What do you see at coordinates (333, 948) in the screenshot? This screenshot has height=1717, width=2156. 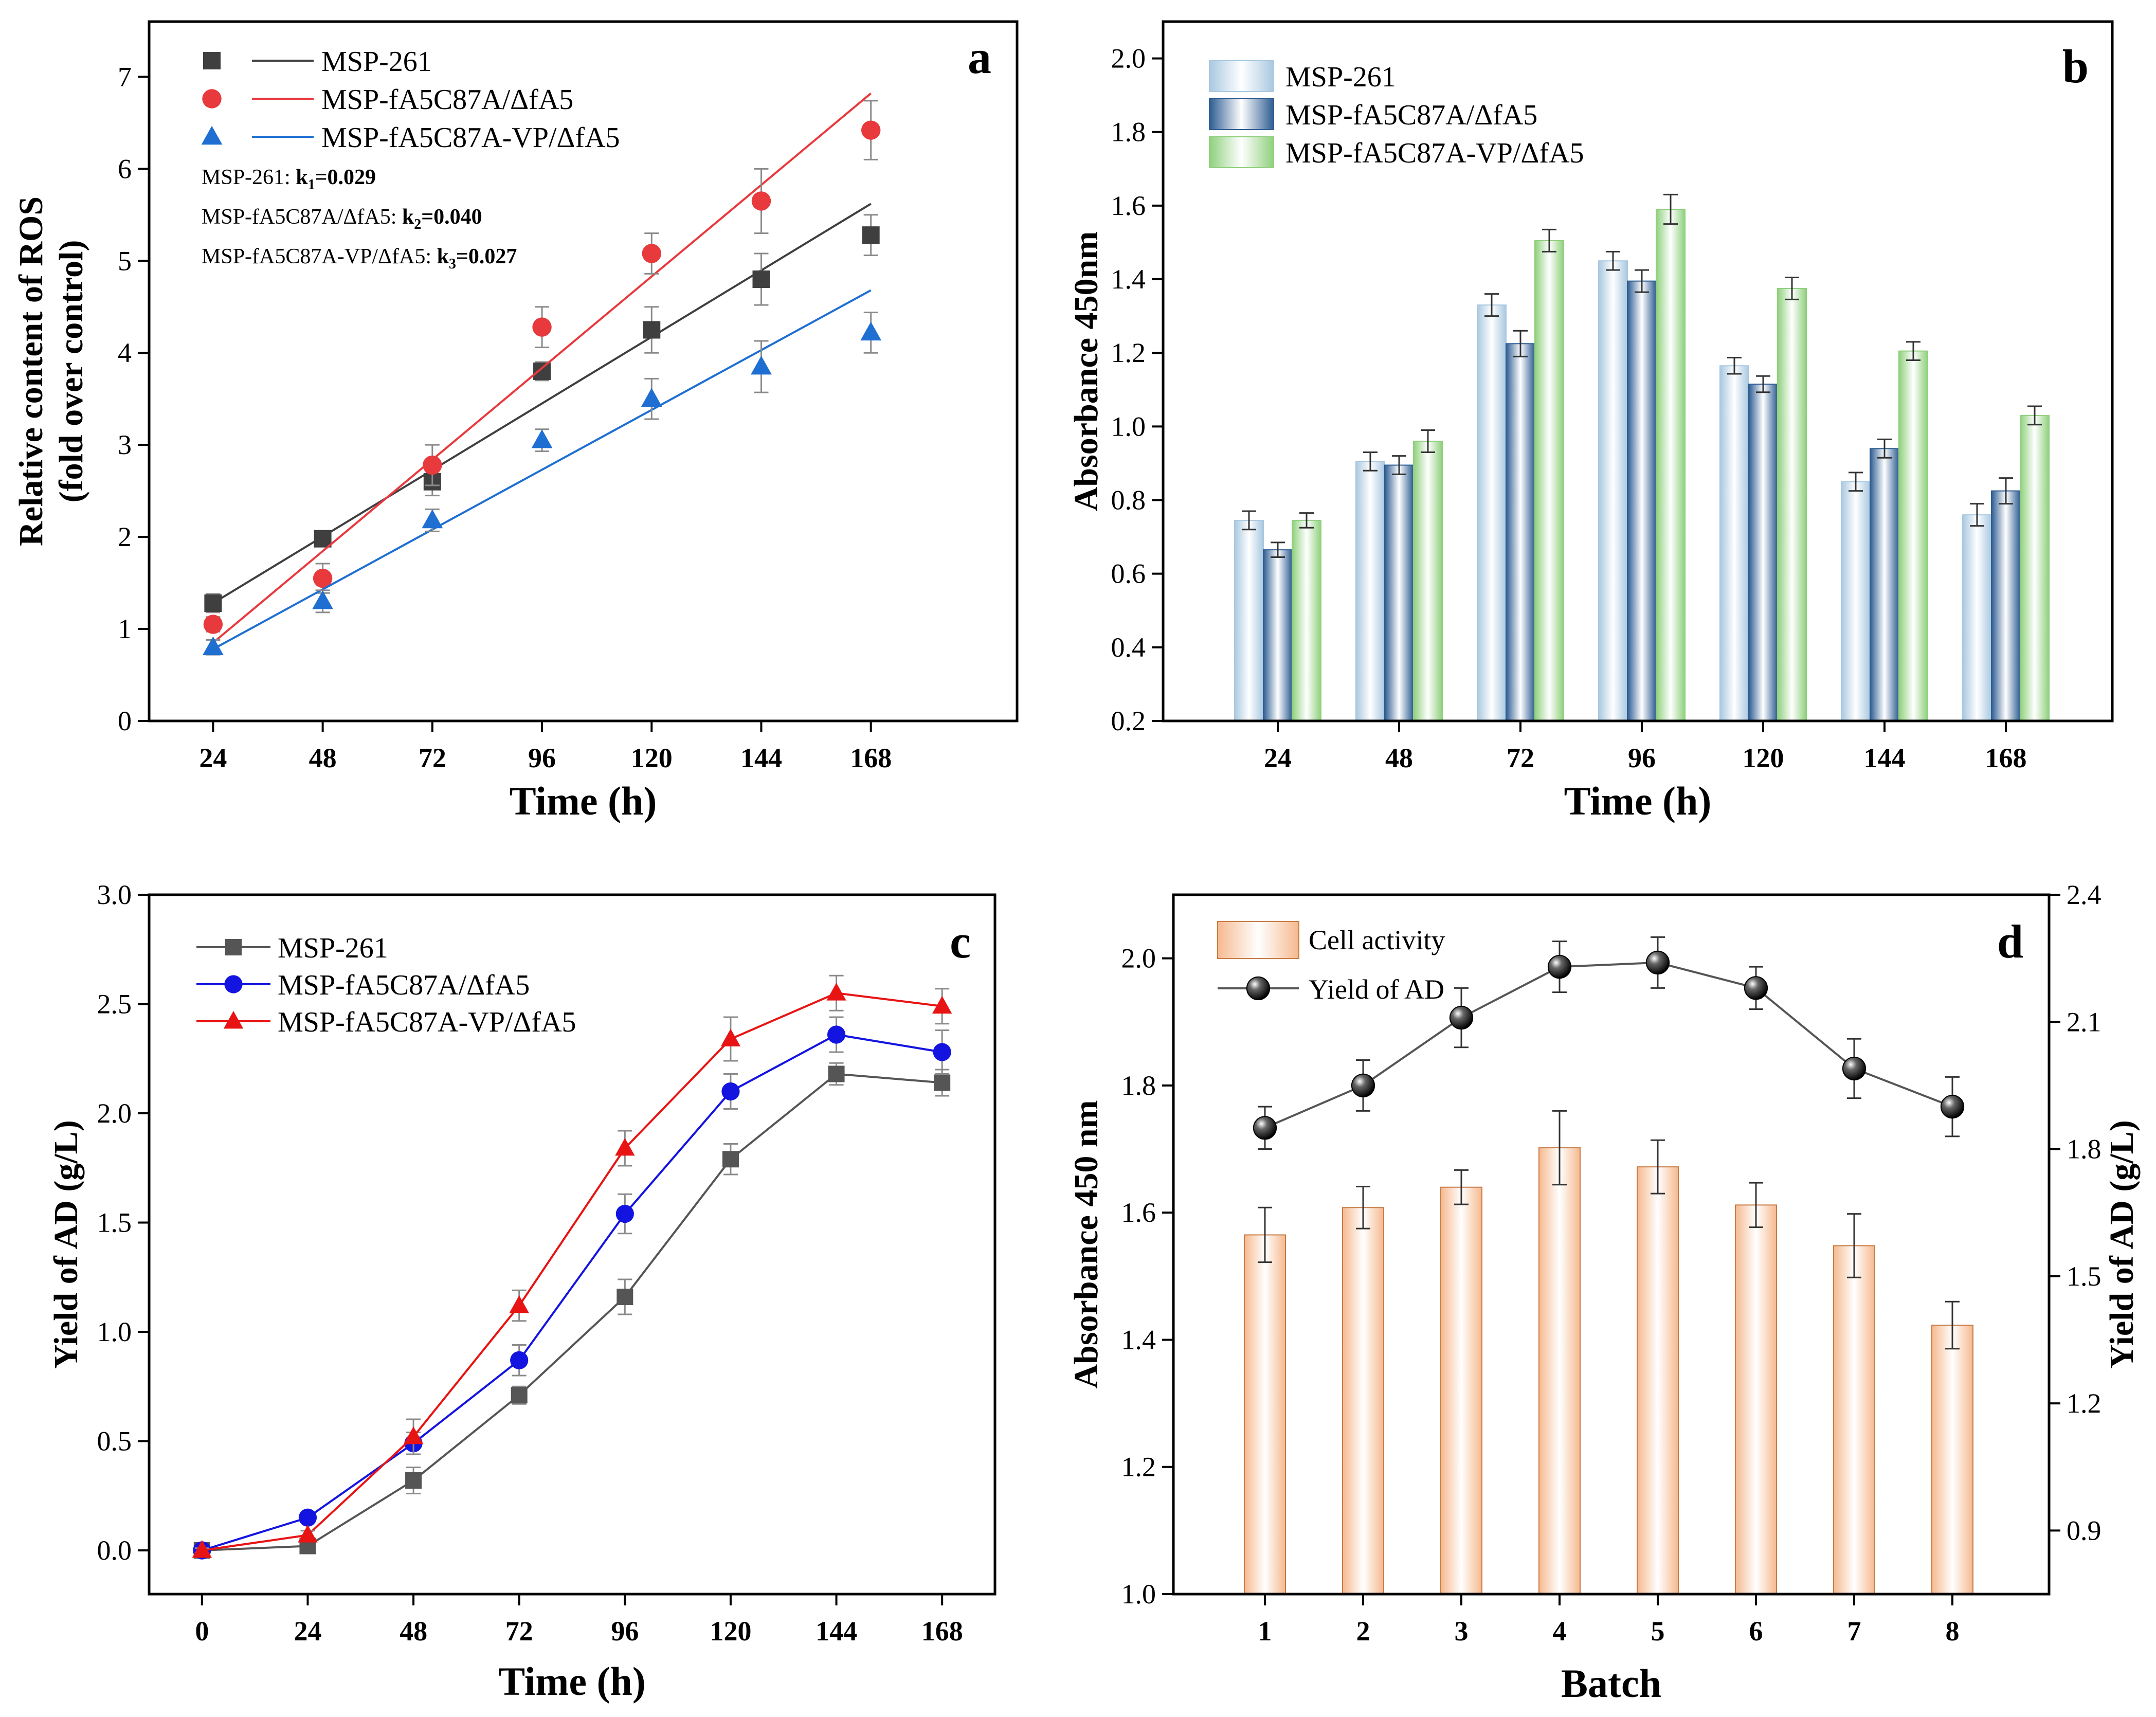 I see `c-legend-label-0: MSP-261` at bounding box center [333, 948].